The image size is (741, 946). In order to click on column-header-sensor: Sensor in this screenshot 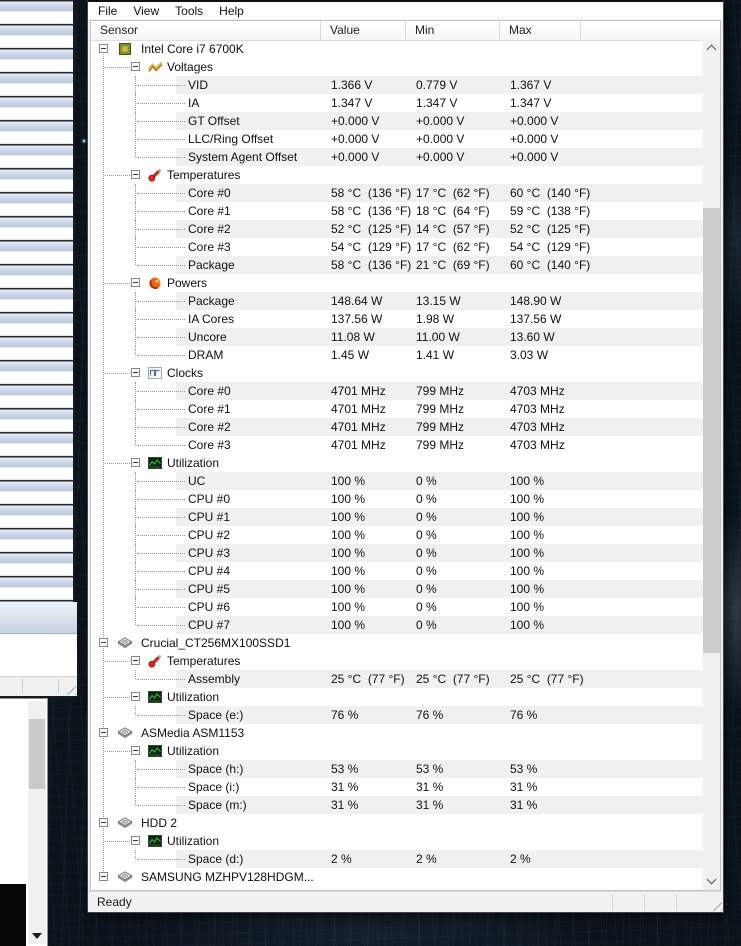, I will do `click(206, 30)`.